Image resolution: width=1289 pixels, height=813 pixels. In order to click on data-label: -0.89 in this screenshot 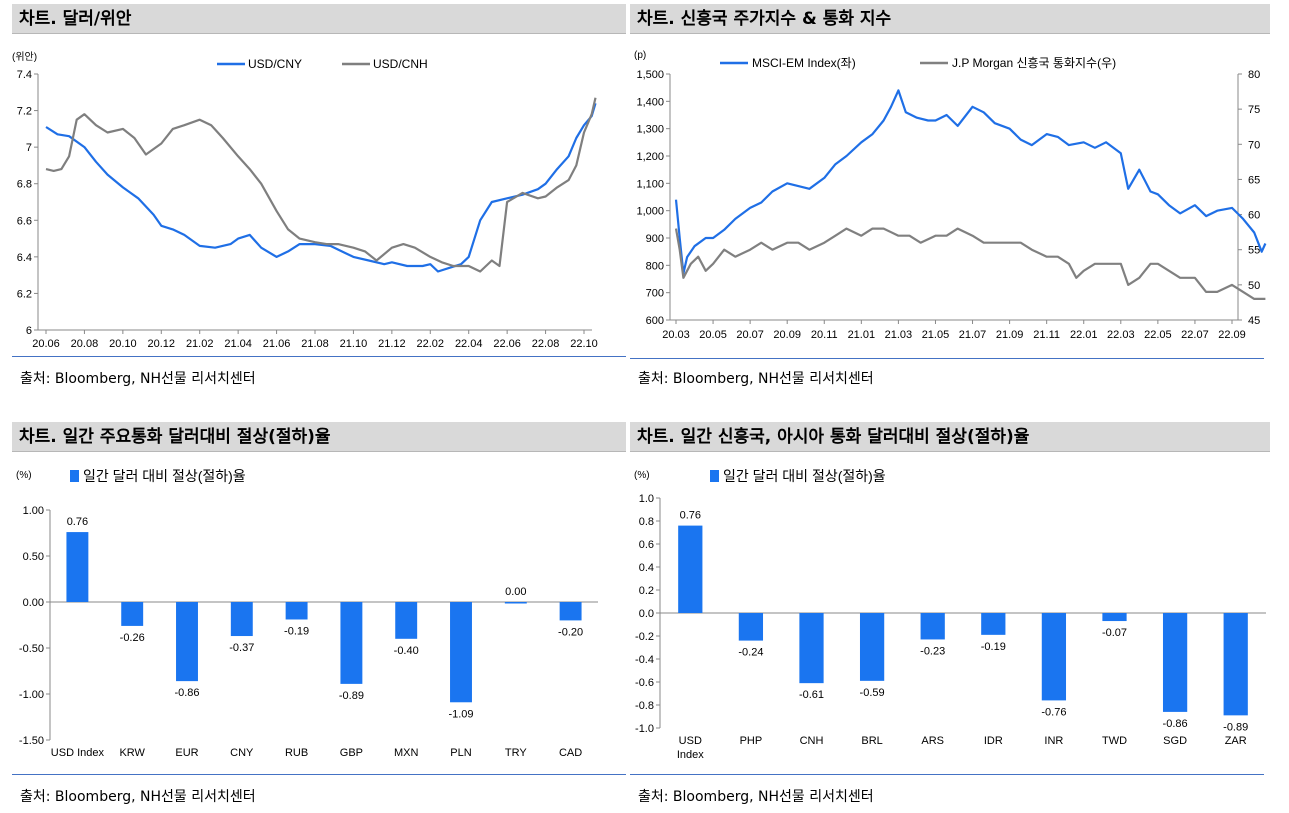, I will do `click(351, 696)`.